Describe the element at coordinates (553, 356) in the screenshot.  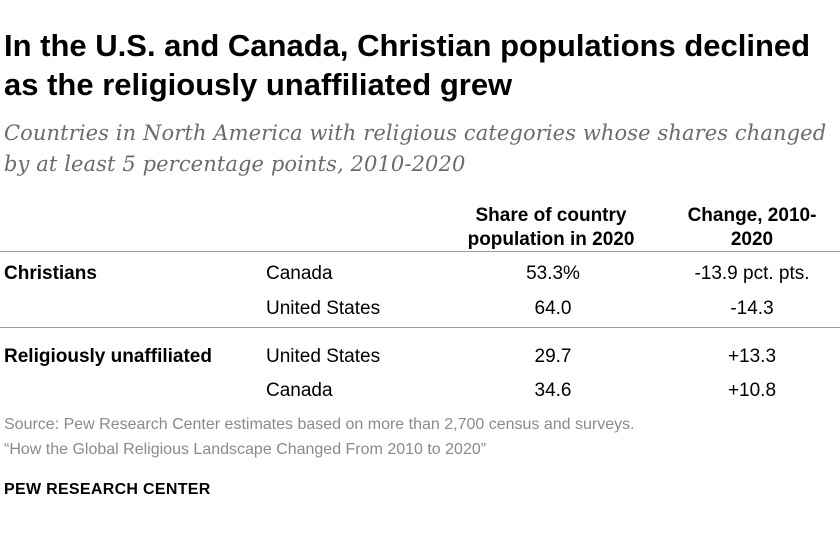
I see `table-cell-share: 29.7` at that location.